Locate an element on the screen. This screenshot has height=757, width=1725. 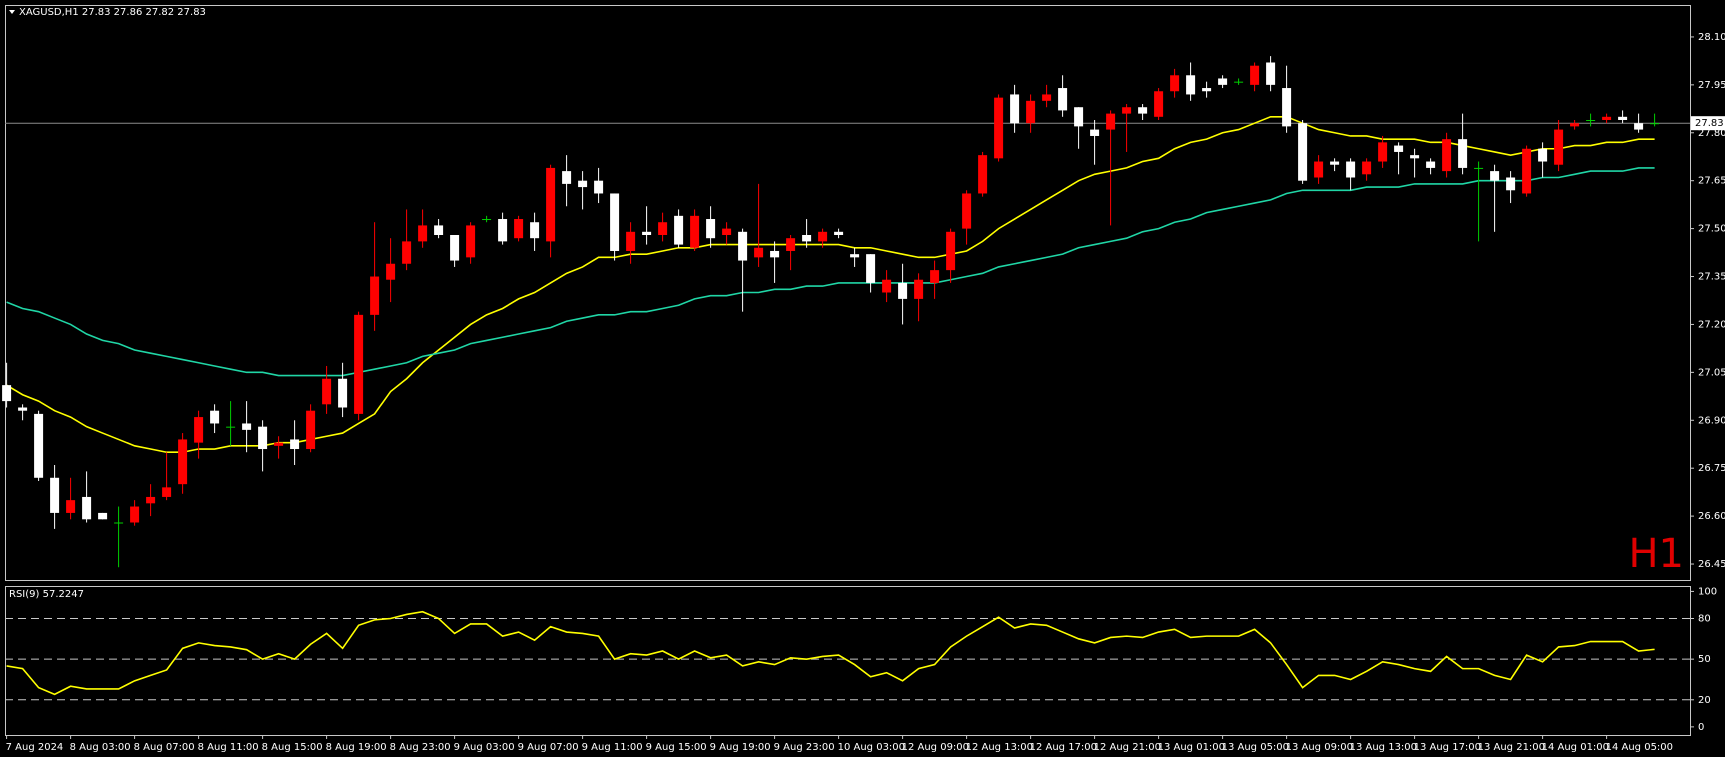
y-tick-label: 28.10 is located at coordinates (1711, 37).